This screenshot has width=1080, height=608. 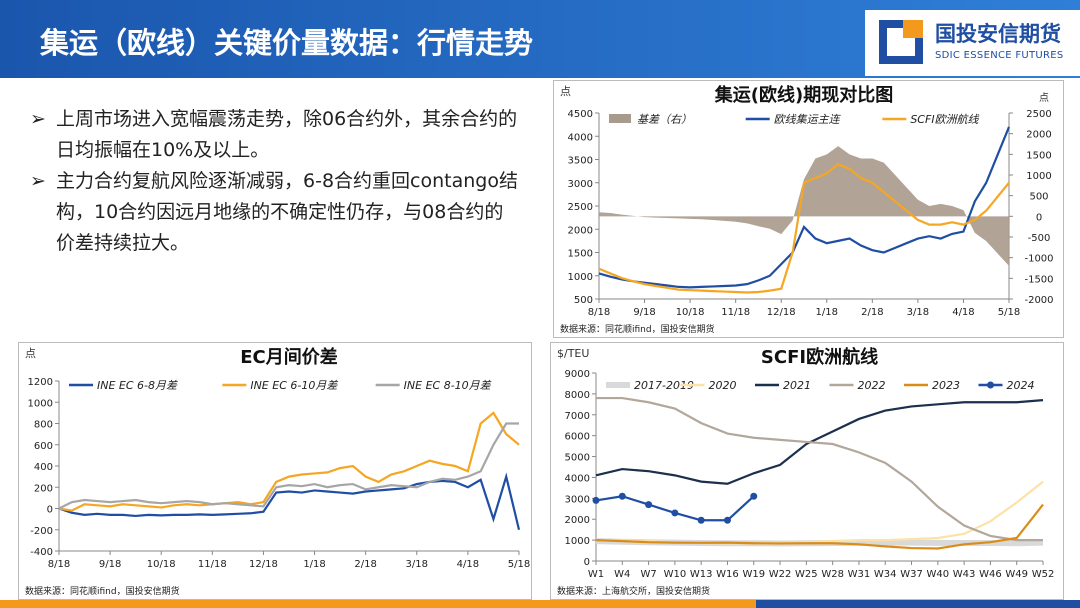 I want to click on y-tick-label: -200, so click(x=41, y=531).